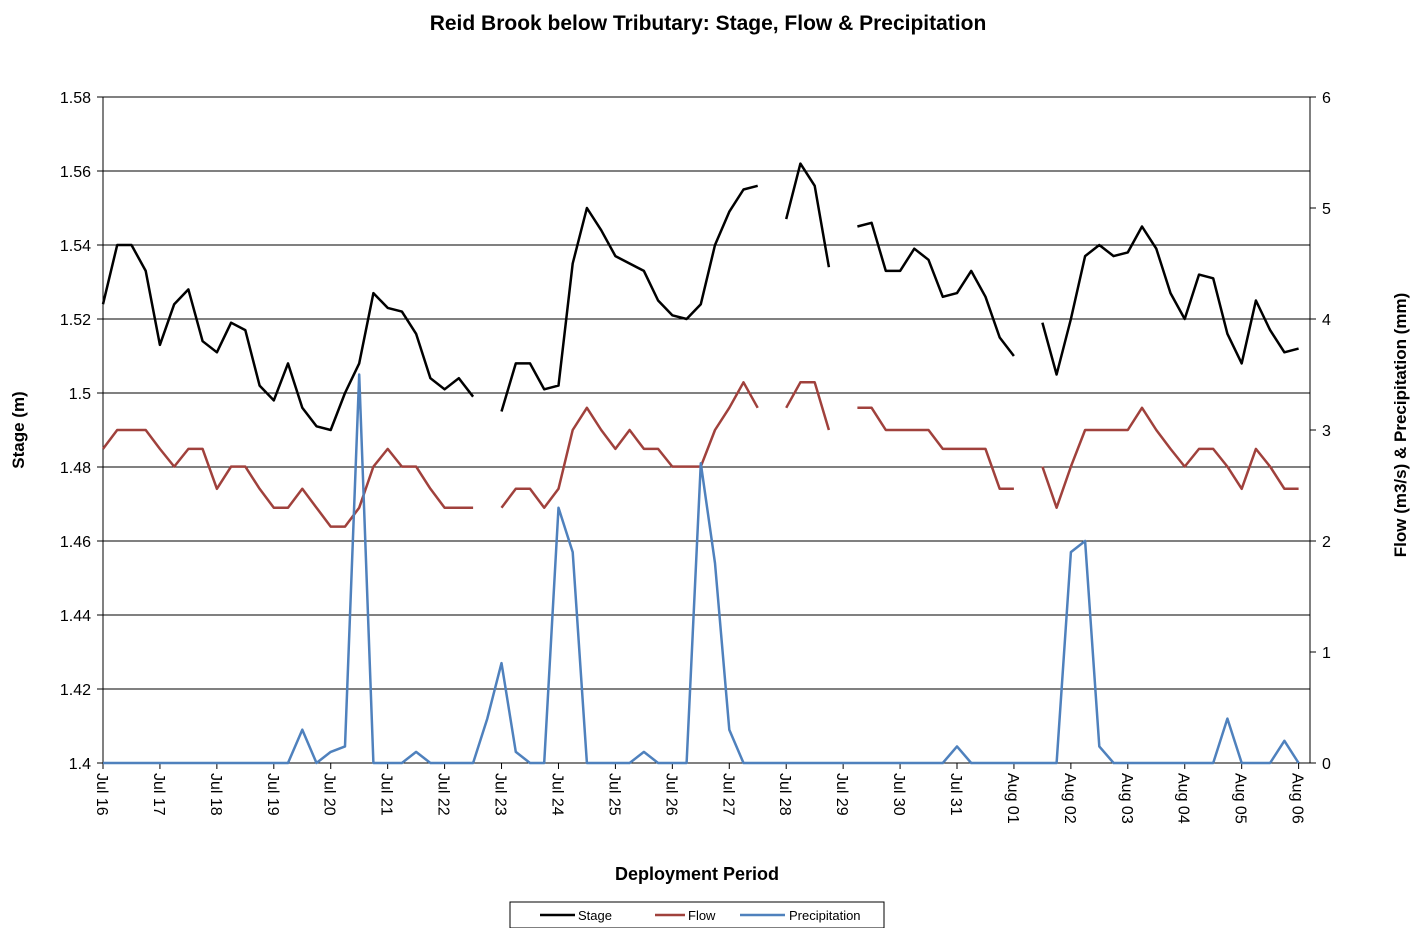 The height and width of the screenshot is (928, 1426). I want to click on y-tick-label: 1.4, so click(80, 764).